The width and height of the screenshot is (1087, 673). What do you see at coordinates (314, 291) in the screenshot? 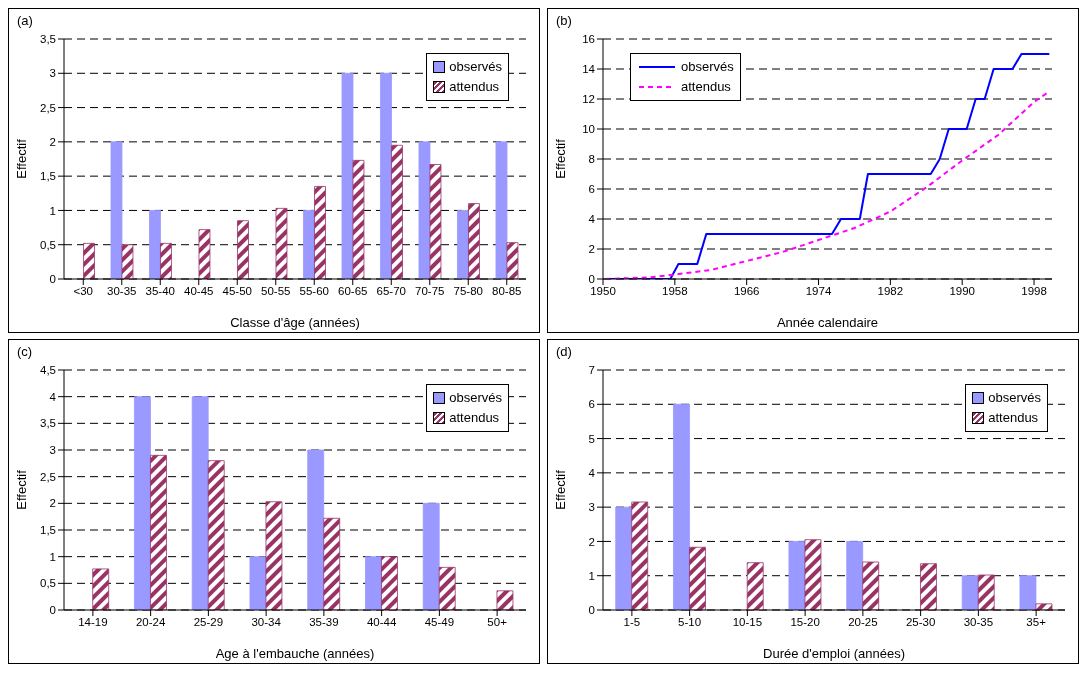
I see `x-tick-label: 55-60` at bounding box center [314, 291].